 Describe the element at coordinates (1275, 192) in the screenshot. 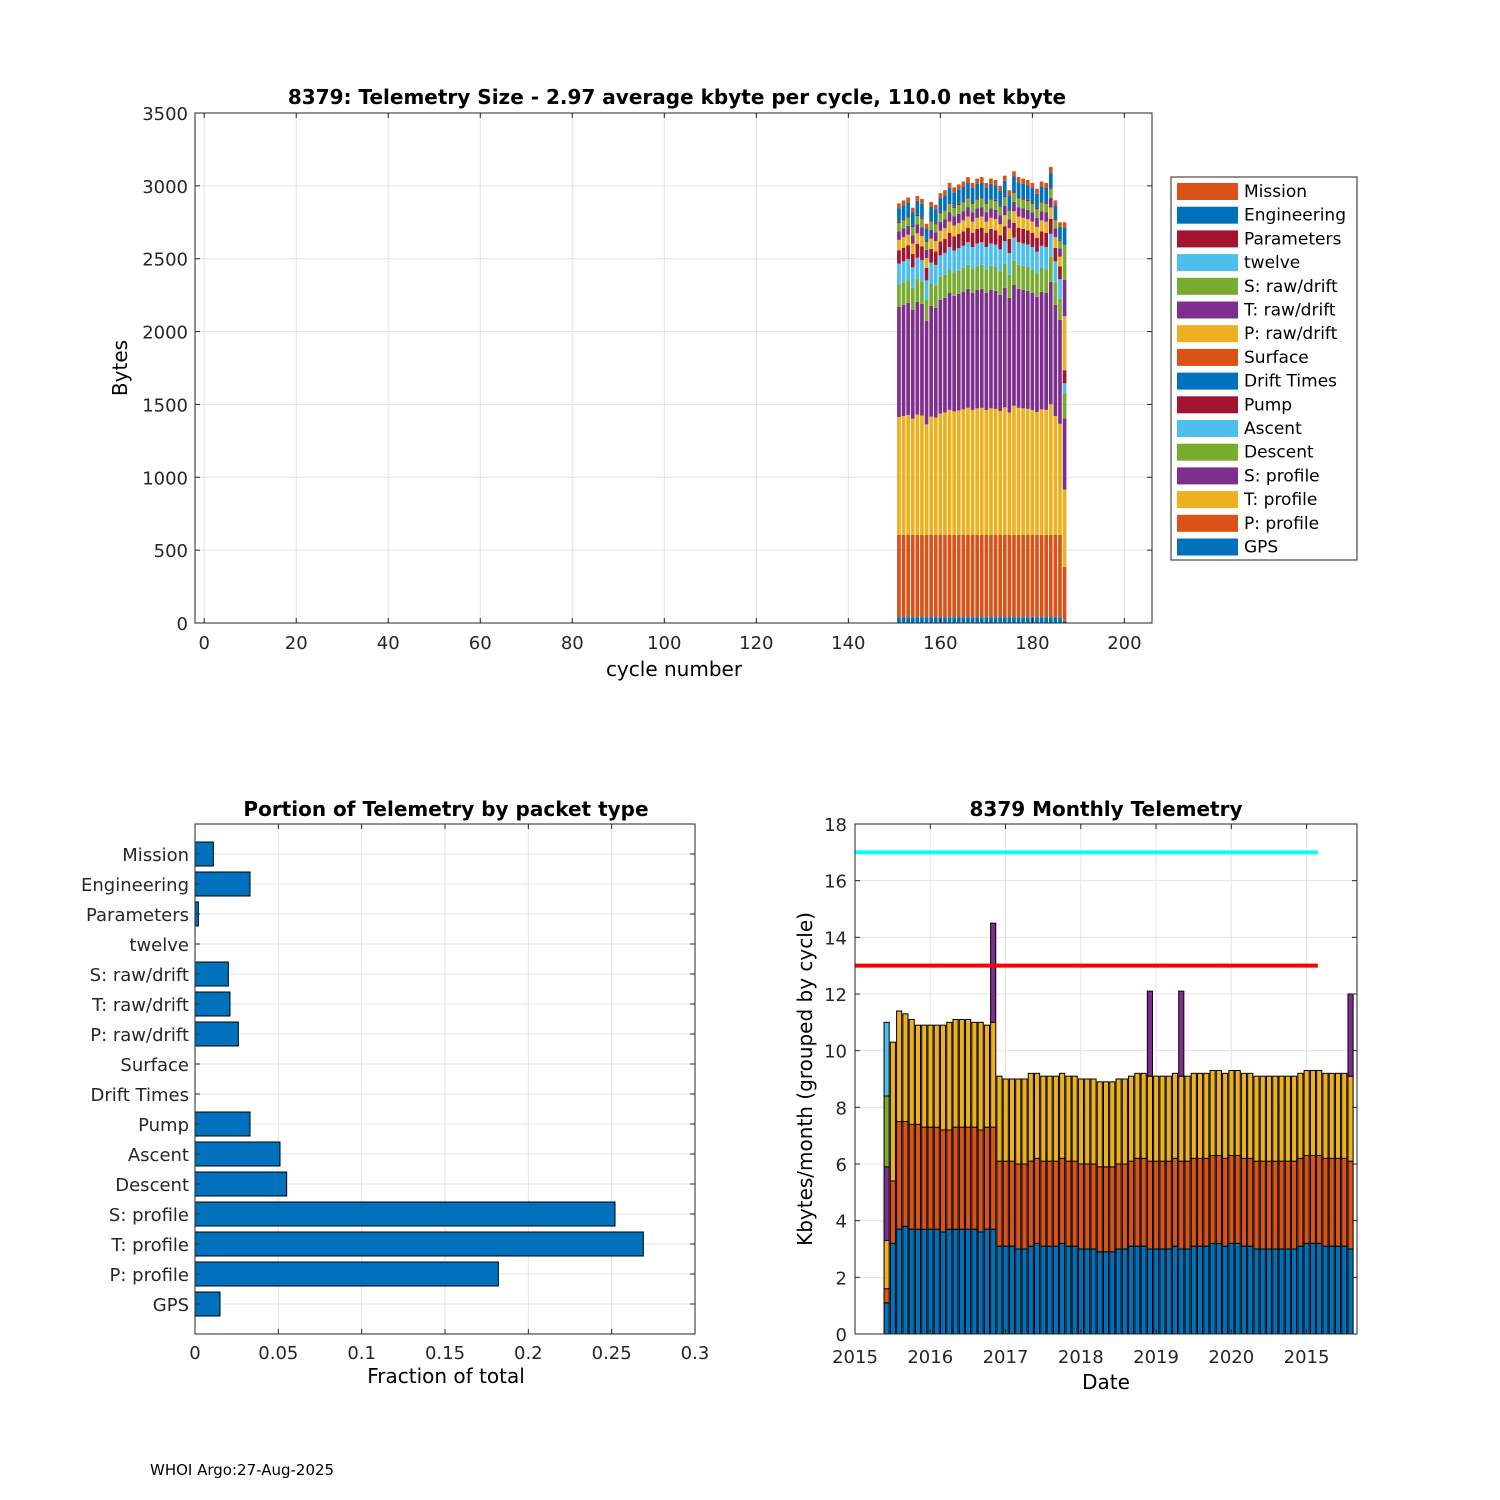

I see `legend-label: Mission` at that location.